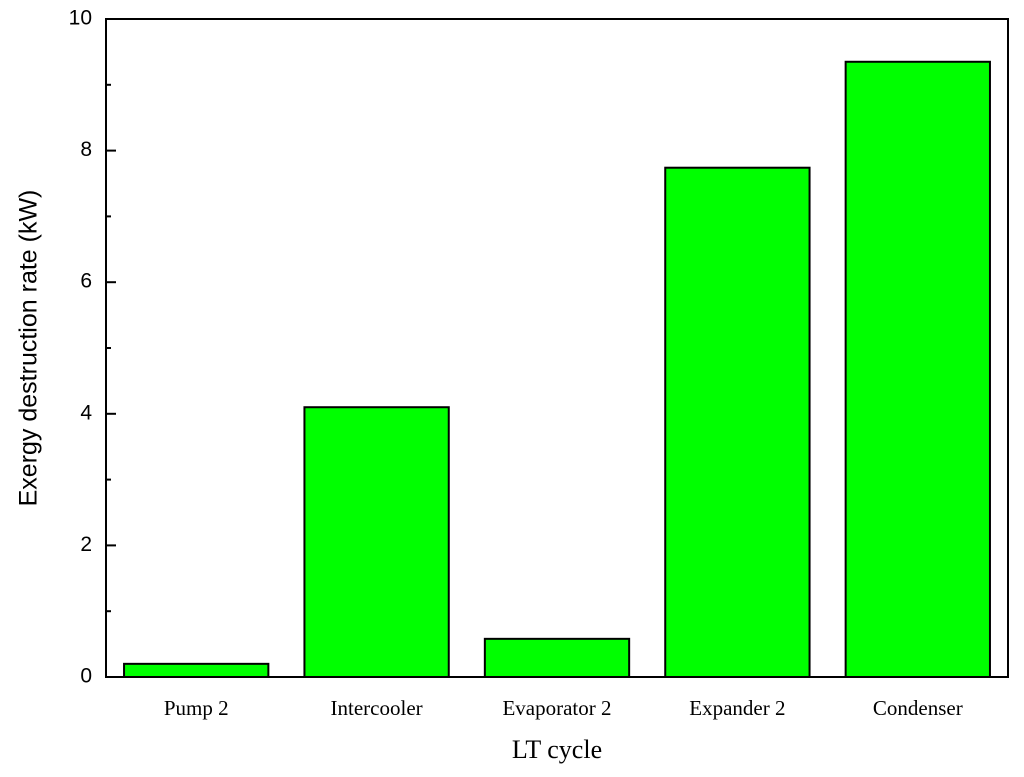 The image size is (1024, 777). What do you see at coordinates (918, 708) in the screenshot?
I see `x-tick-label: Condenser` at bounding box center [918, 708].